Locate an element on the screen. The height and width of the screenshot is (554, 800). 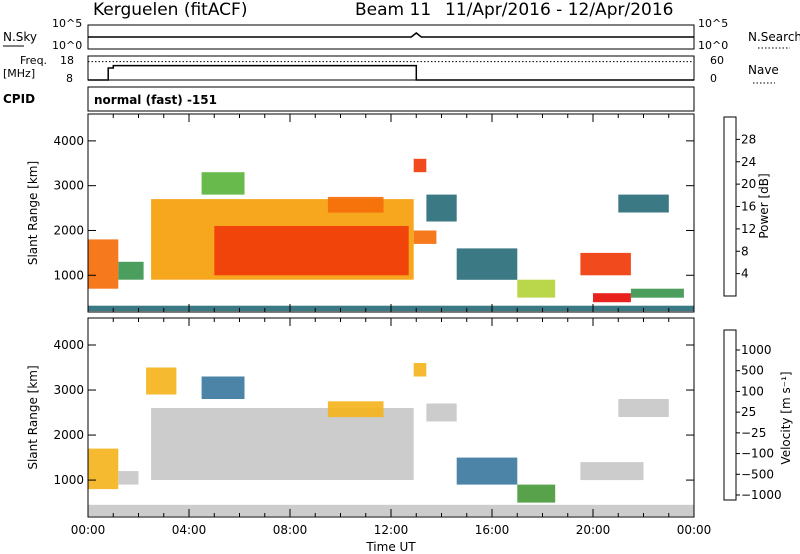
power-colorbar-label: 28 is located at coordinates (748, 139).